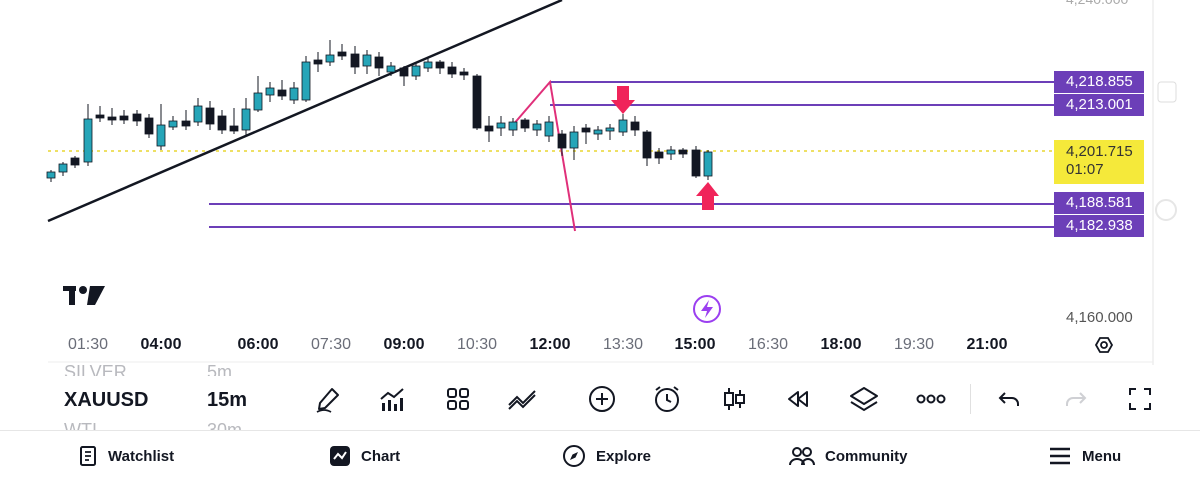  I want to click on time-label: 16:30, so click(768, 344).